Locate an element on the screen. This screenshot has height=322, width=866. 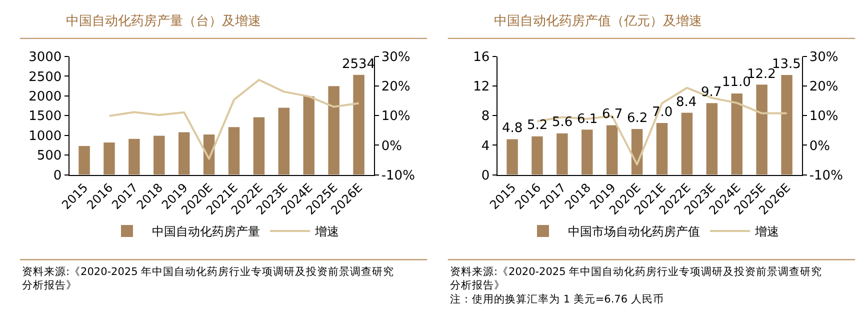
data-label: 2534 is located at coordinates (359, 64).